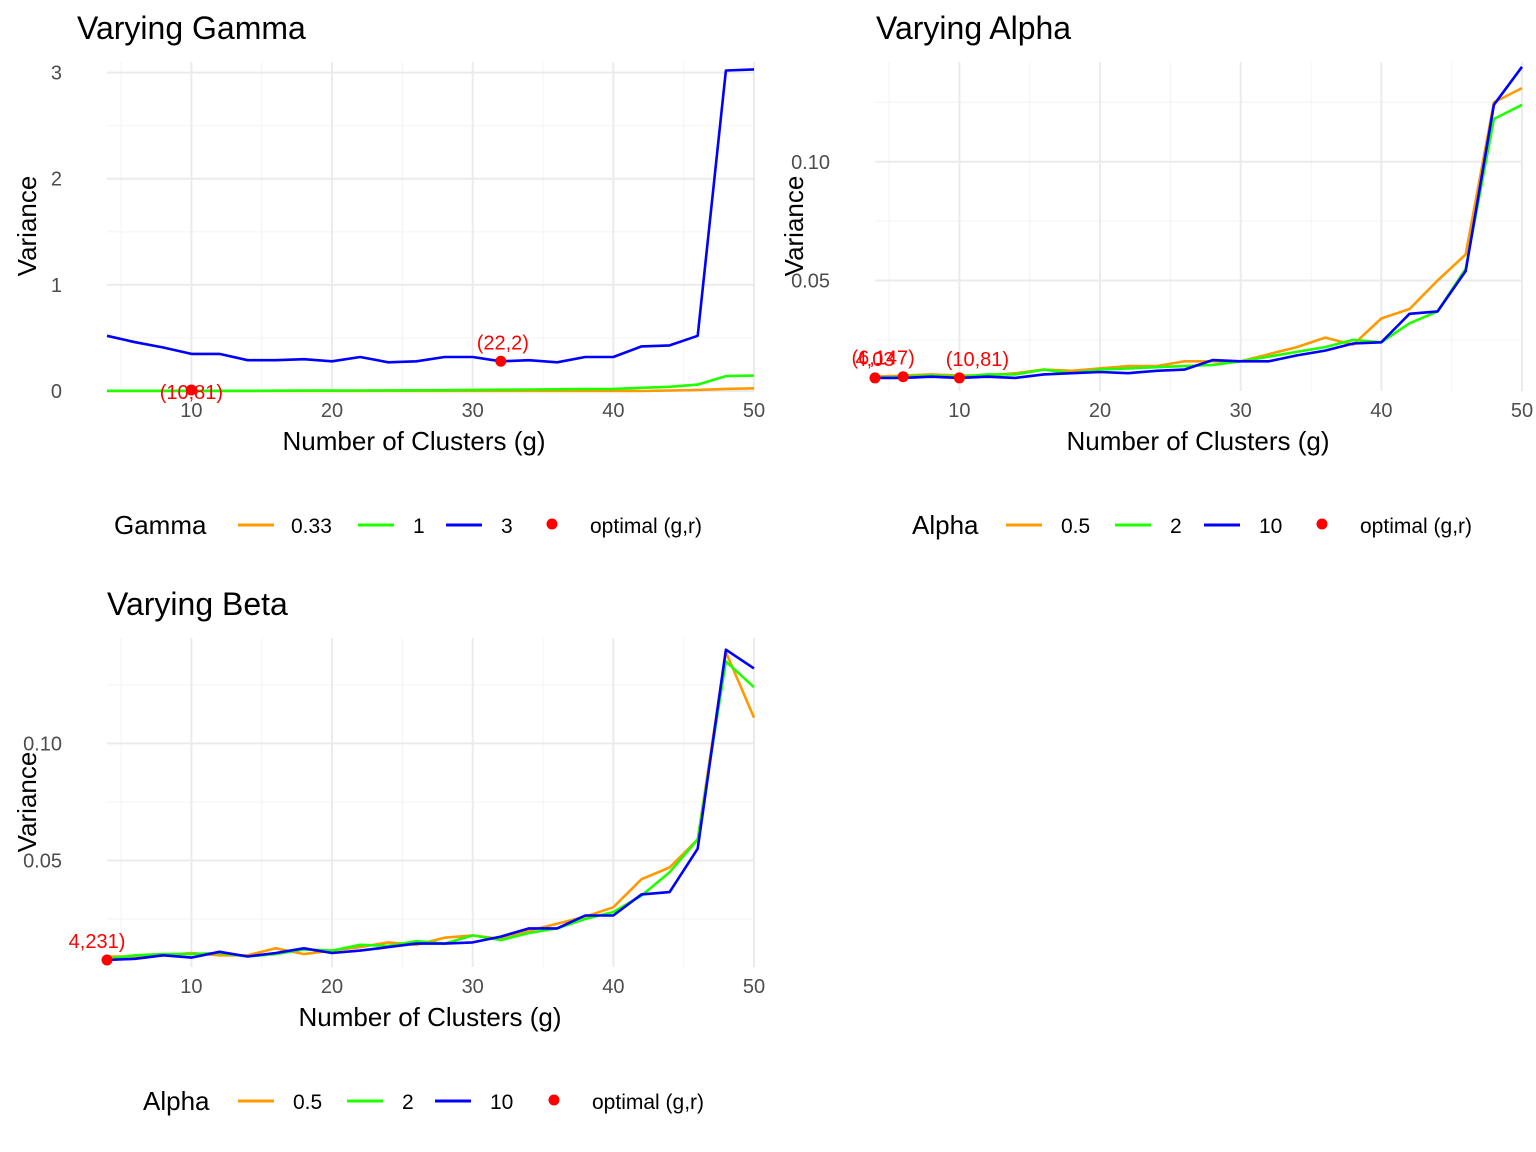 The image size is (1536, 1152). Describe the element at coordinates (56, 180) in the screenshot. I see `y-tick-label: 2` at that location.